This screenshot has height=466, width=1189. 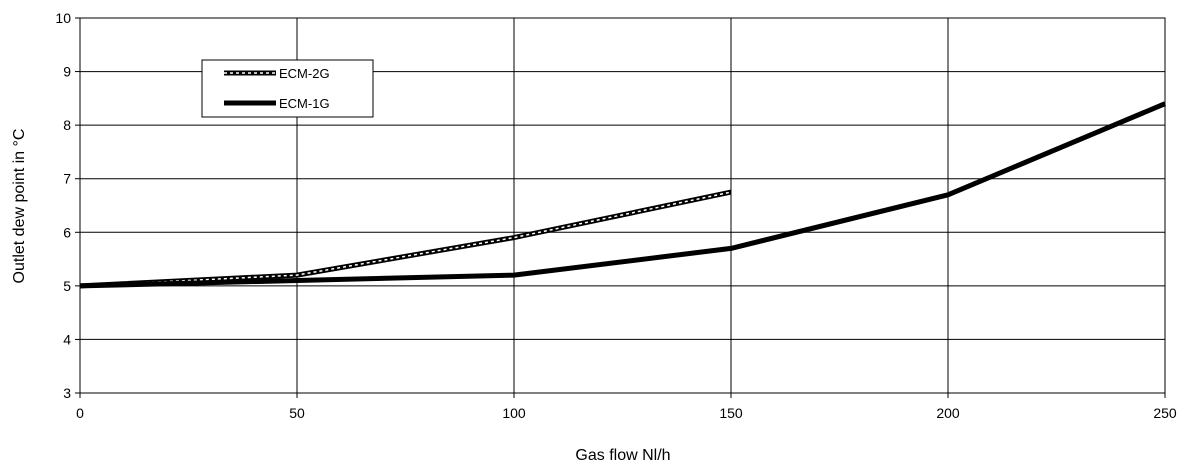 What do you see at coordinates (67, 286) in the screenshot?
I see `y-tick-label: 5` at bounding box center [67, 286].